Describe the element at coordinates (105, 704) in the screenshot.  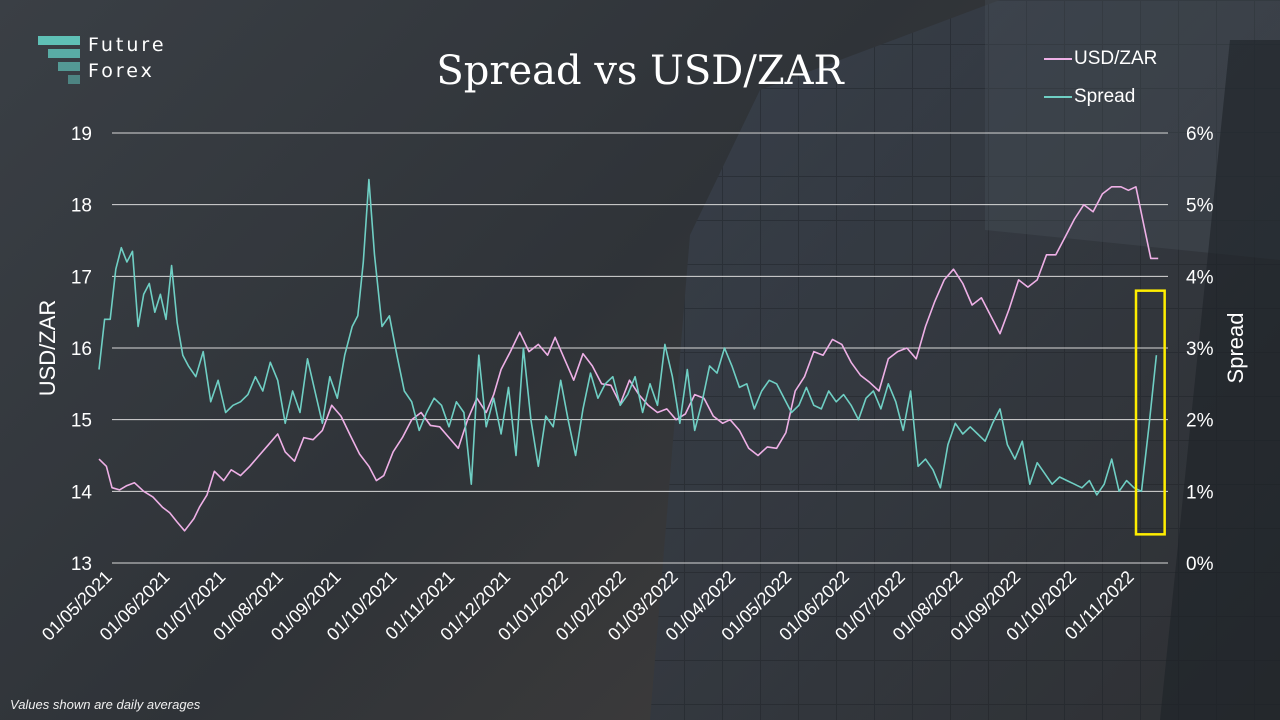
I see `footnote: Values shown are daily averages` at that location.